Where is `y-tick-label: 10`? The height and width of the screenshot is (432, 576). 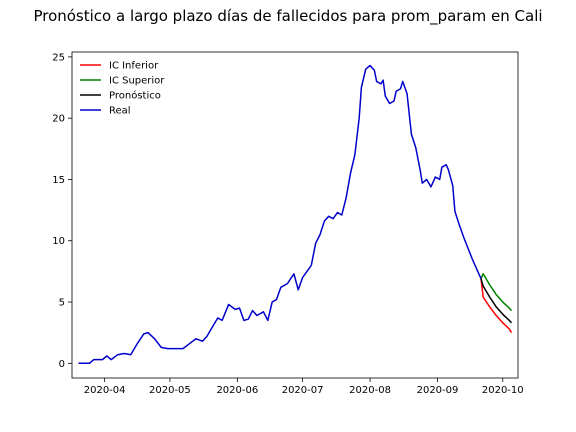
y-tick-label: 10 is located at coordinates (58, 241).